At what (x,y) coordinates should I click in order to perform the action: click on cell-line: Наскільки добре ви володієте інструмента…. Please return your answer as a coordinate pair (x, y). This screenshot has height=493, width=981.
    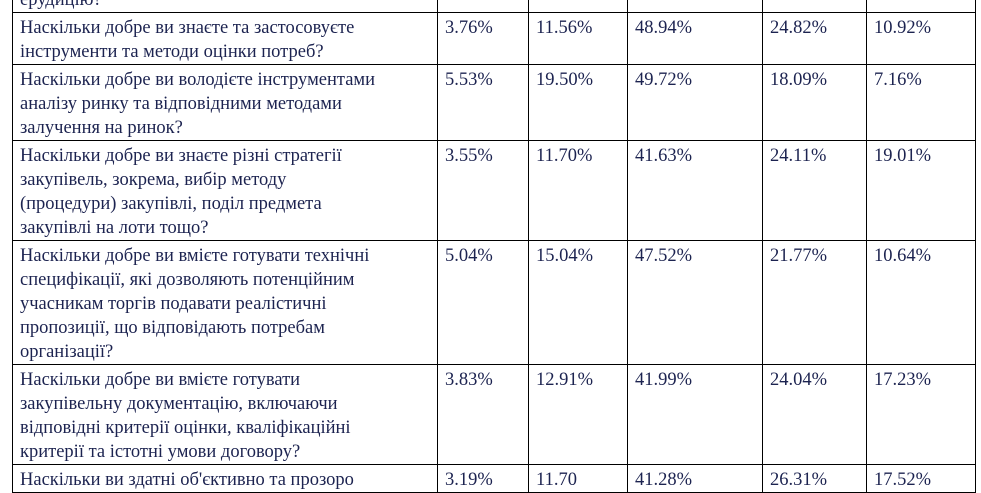
    Looking at the image, I should click on (198, 80).